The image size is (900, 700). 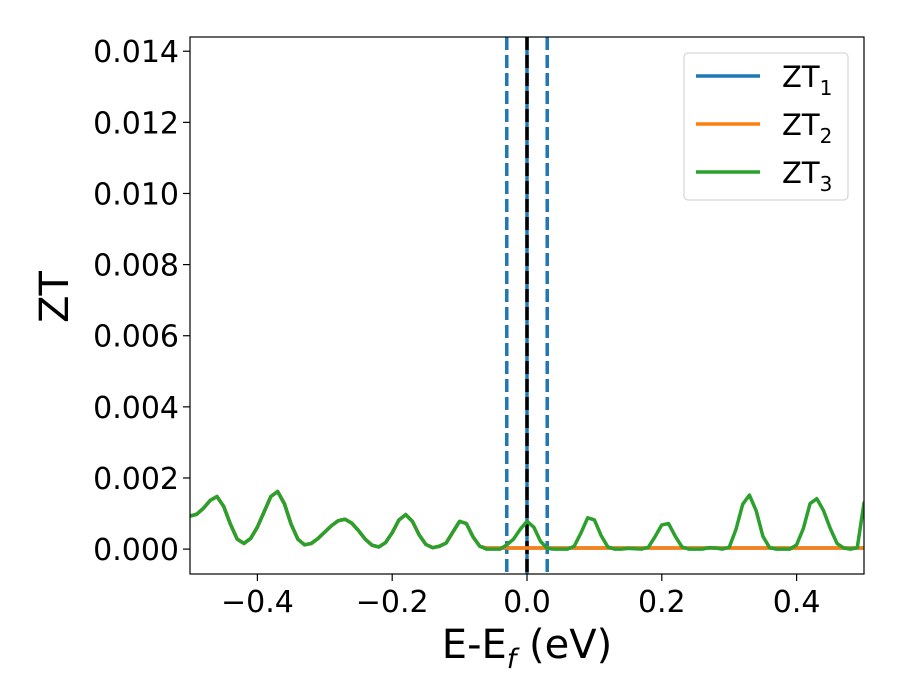 What do you see at coordinates (136, 337) in the screenshot?
I see `y-tick-label: 0.006` at bounding box center [136, 337].